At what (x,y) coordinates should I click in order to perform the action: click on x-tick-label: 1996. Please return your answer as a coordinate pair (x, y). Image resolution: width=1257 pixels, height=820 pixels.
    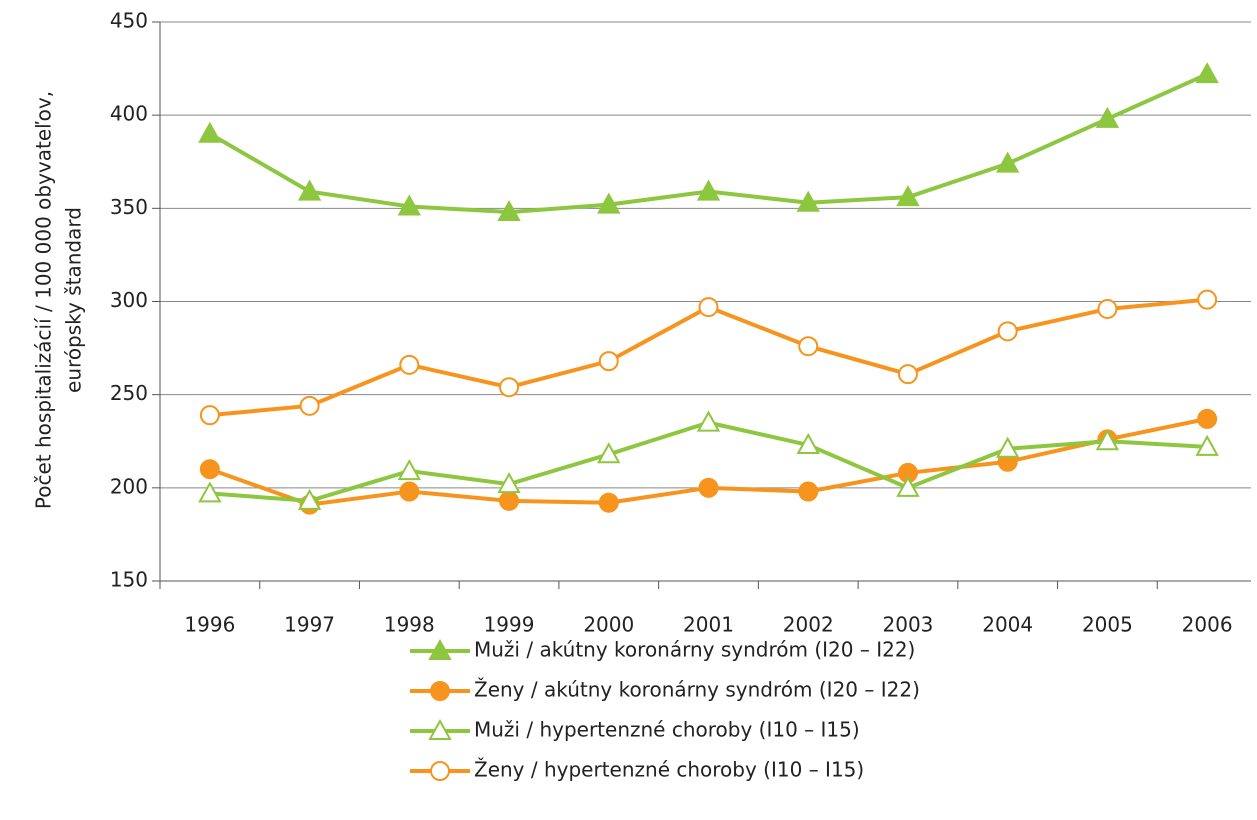
    Looking at the image, I should click on (209, 625).